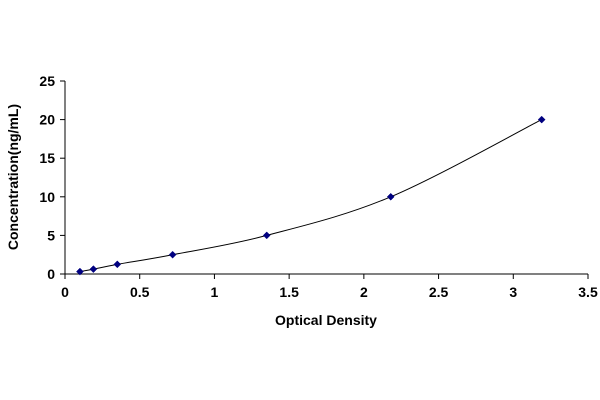 Image resolution: width=600 pixels, height=400 pixels. What do you see at coordinates (47, 81) in the screenshot?
I see `y-tick-label: 25` at bounding box center [47, 81].